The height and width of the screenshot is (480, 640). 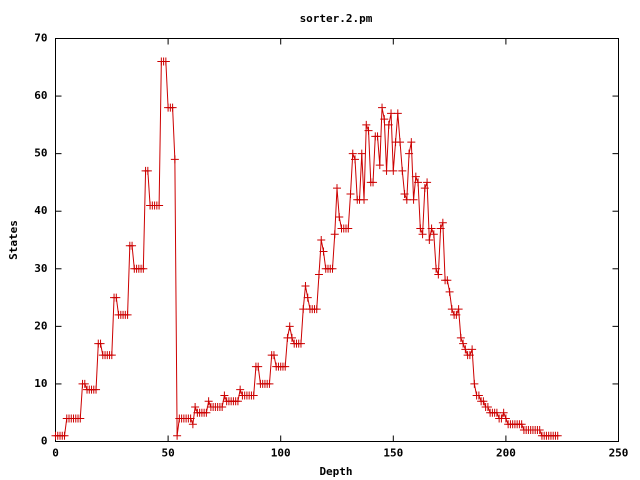 What do you see at coordinates (619, 453) in the screenshot?
I see `x-tick-label: 250` at bounding box center [619, 453].